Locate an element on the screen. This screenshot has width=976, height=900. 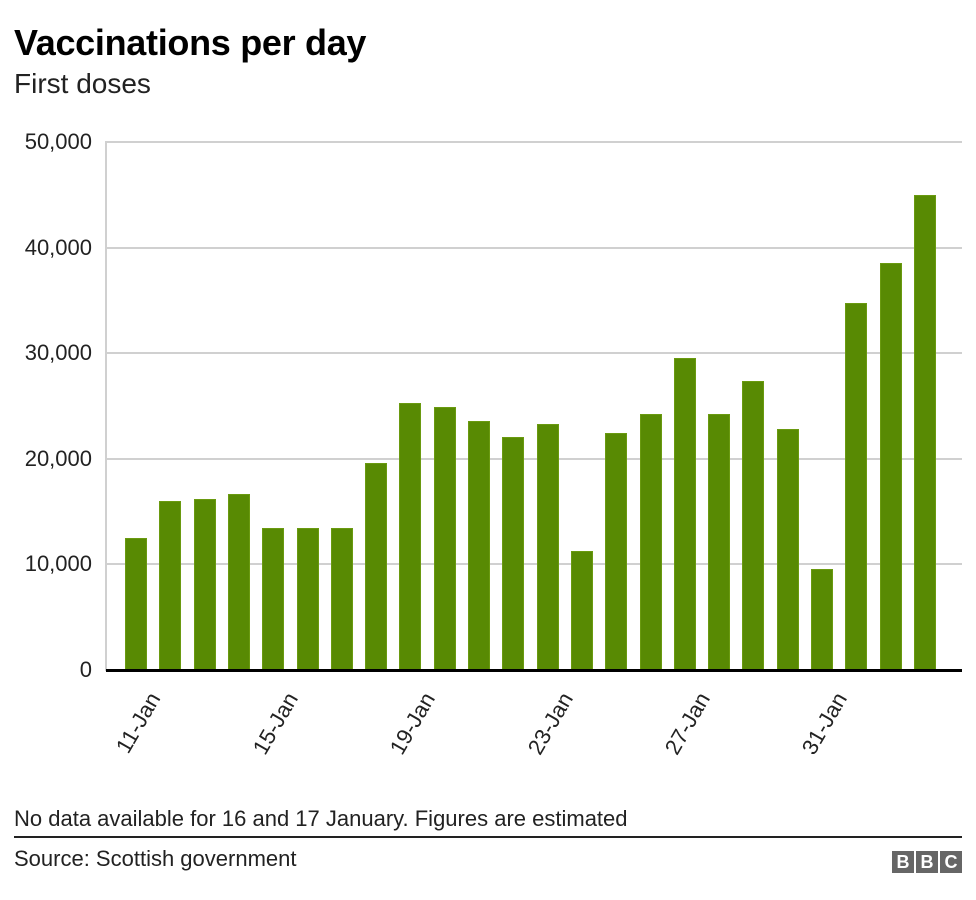
y-tick-label: 40,000 is located at coordinates (58, 247).